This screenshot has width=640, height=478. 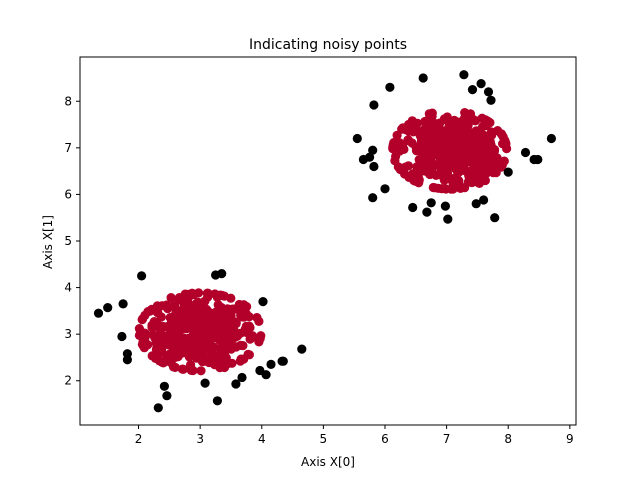 I want to click on x-tick-label: 3, so click(x=200, y=439).